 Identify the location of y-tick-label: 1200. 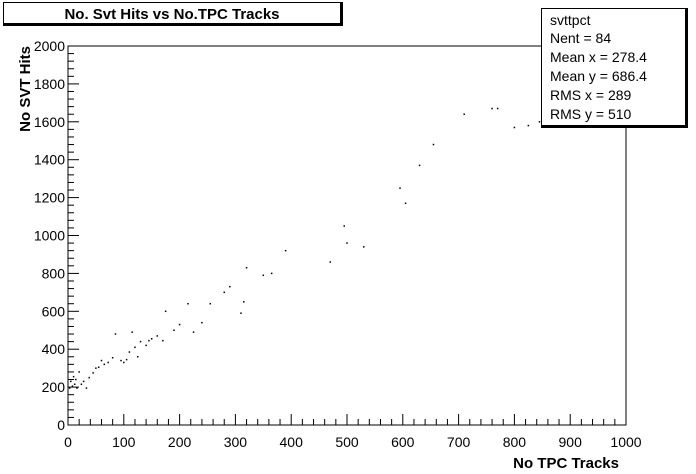
(49, 198).